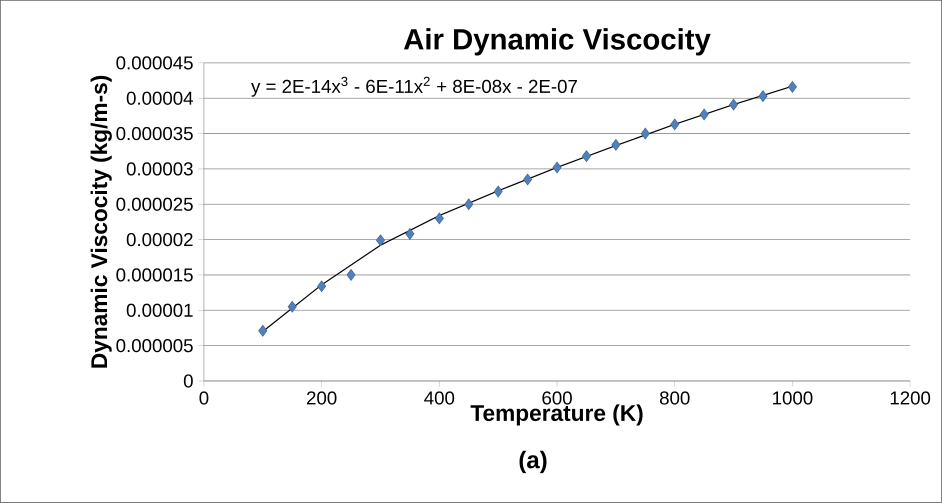 Image resolution: width=942 pixels, height=503 pixels. I want to click on y-tick-label: 0, so click(188, 381).